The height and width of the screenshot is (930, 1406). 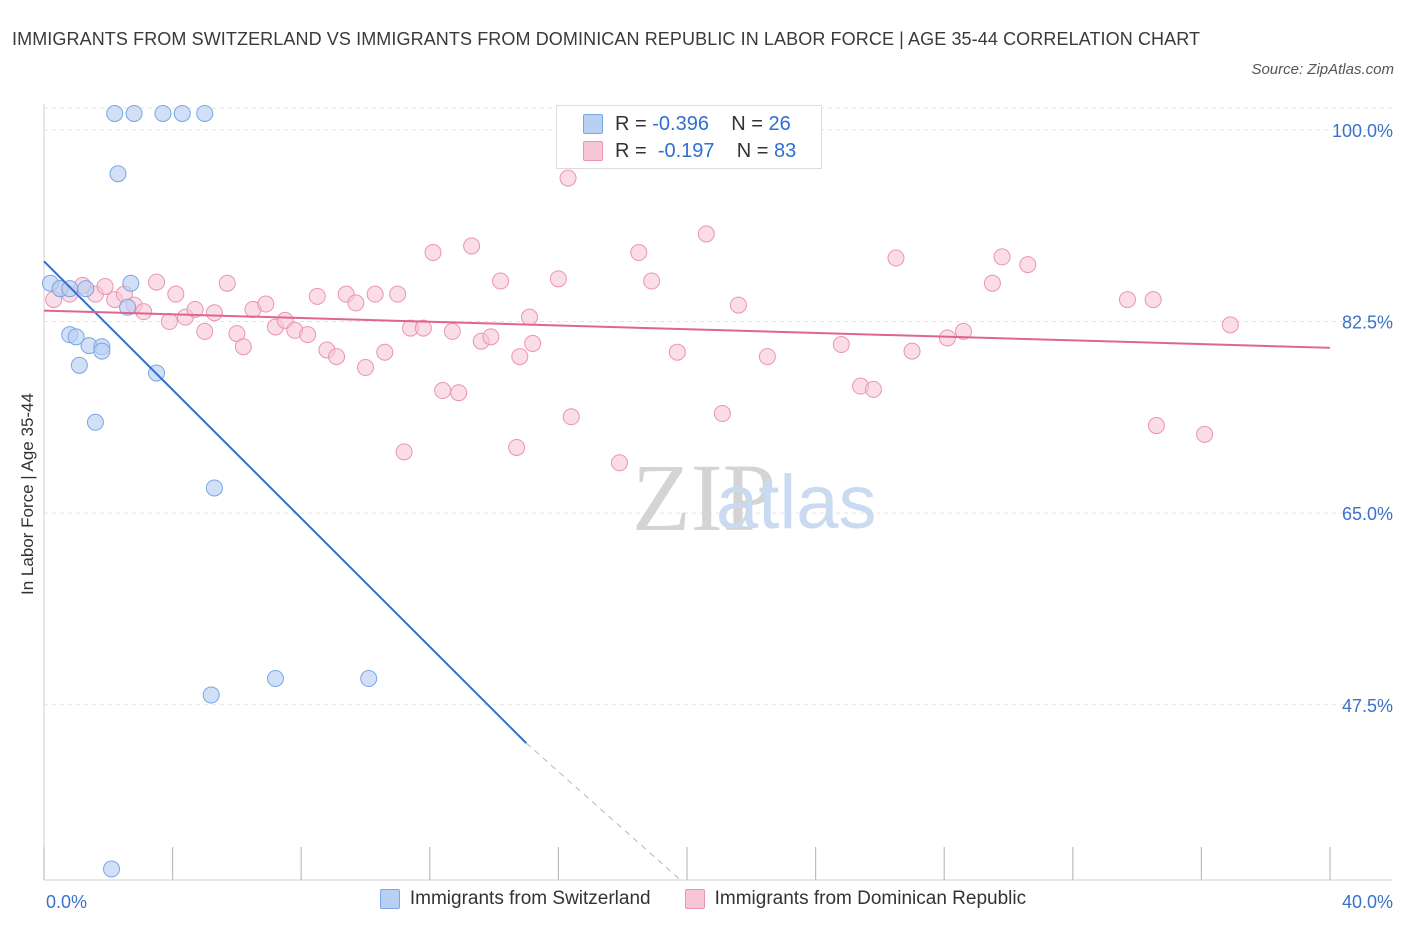 What do you see at coordinates (593, 151) in the screenshot?
I see `stats-swatch-pink` at bounding box center [593, 151].